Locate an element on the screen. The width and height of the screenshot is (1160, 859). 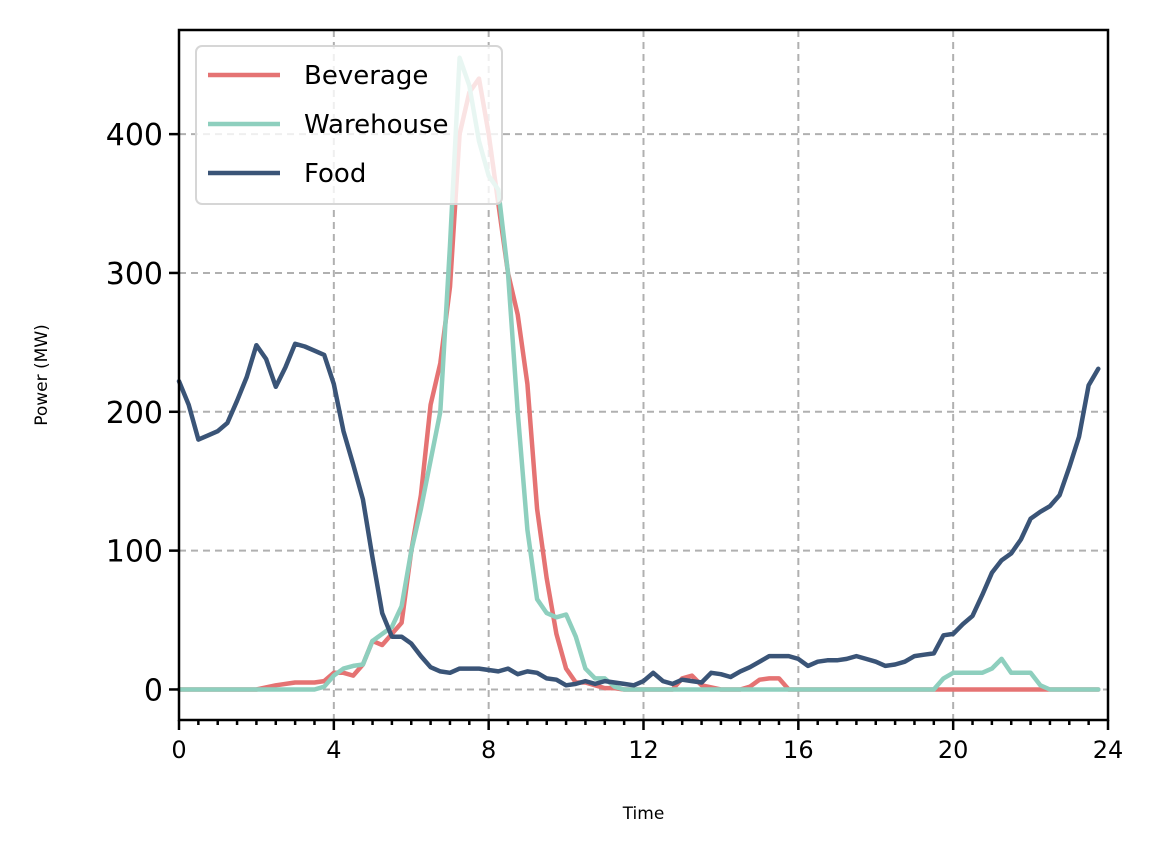
legend-label-beverage: Beverage is located at coordinates (366, 76).